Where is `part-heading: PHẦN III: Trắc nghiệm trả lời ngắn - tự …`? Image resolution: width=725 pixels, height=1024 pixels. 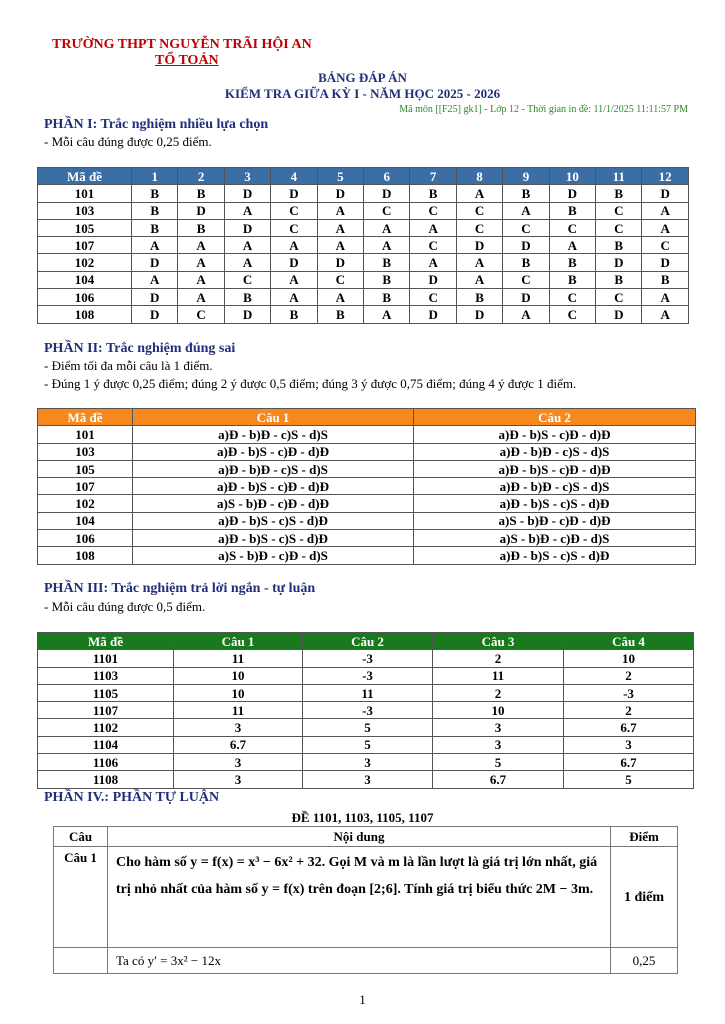 part-heading: PHẦN III: Trắc nghiệm trả lời ngắn - tự … is located at coordinates (180, 588).